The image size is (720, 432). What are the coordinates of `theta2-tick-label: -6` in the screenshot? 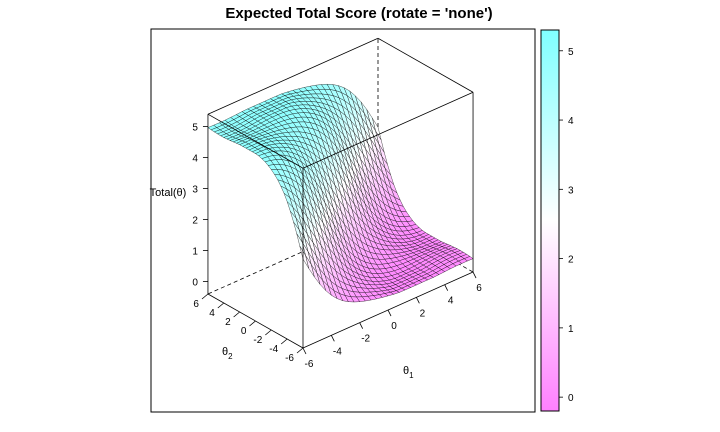 It's located at (289, 358).